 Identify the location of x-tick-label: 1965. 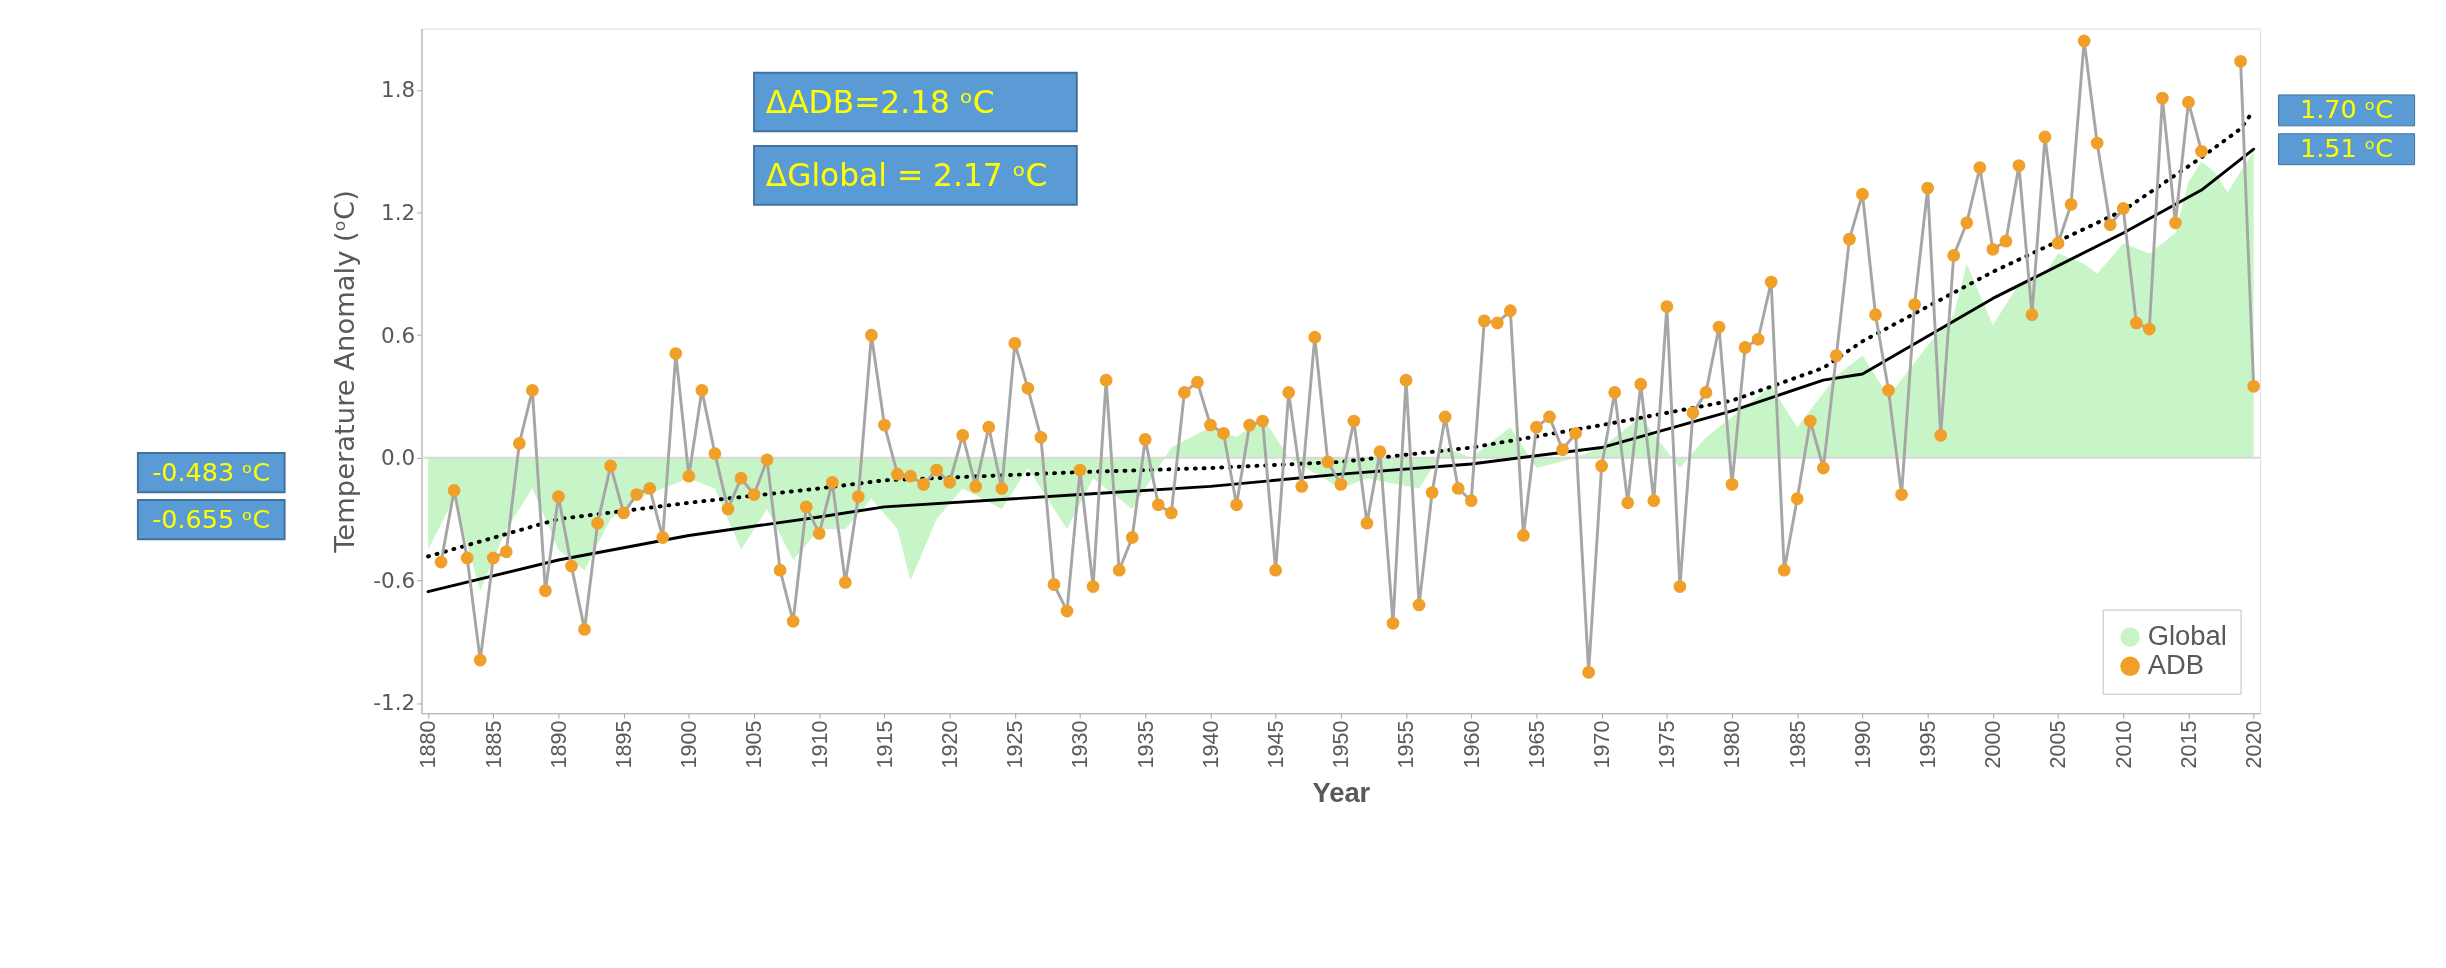
(1536, 744).